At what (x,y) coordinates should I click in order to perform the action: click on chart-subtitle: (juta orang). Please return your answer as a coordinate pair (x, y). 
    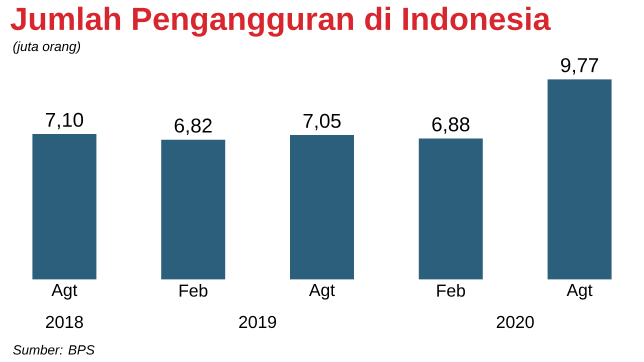
    Looking at the image, I should click on (46, 47).